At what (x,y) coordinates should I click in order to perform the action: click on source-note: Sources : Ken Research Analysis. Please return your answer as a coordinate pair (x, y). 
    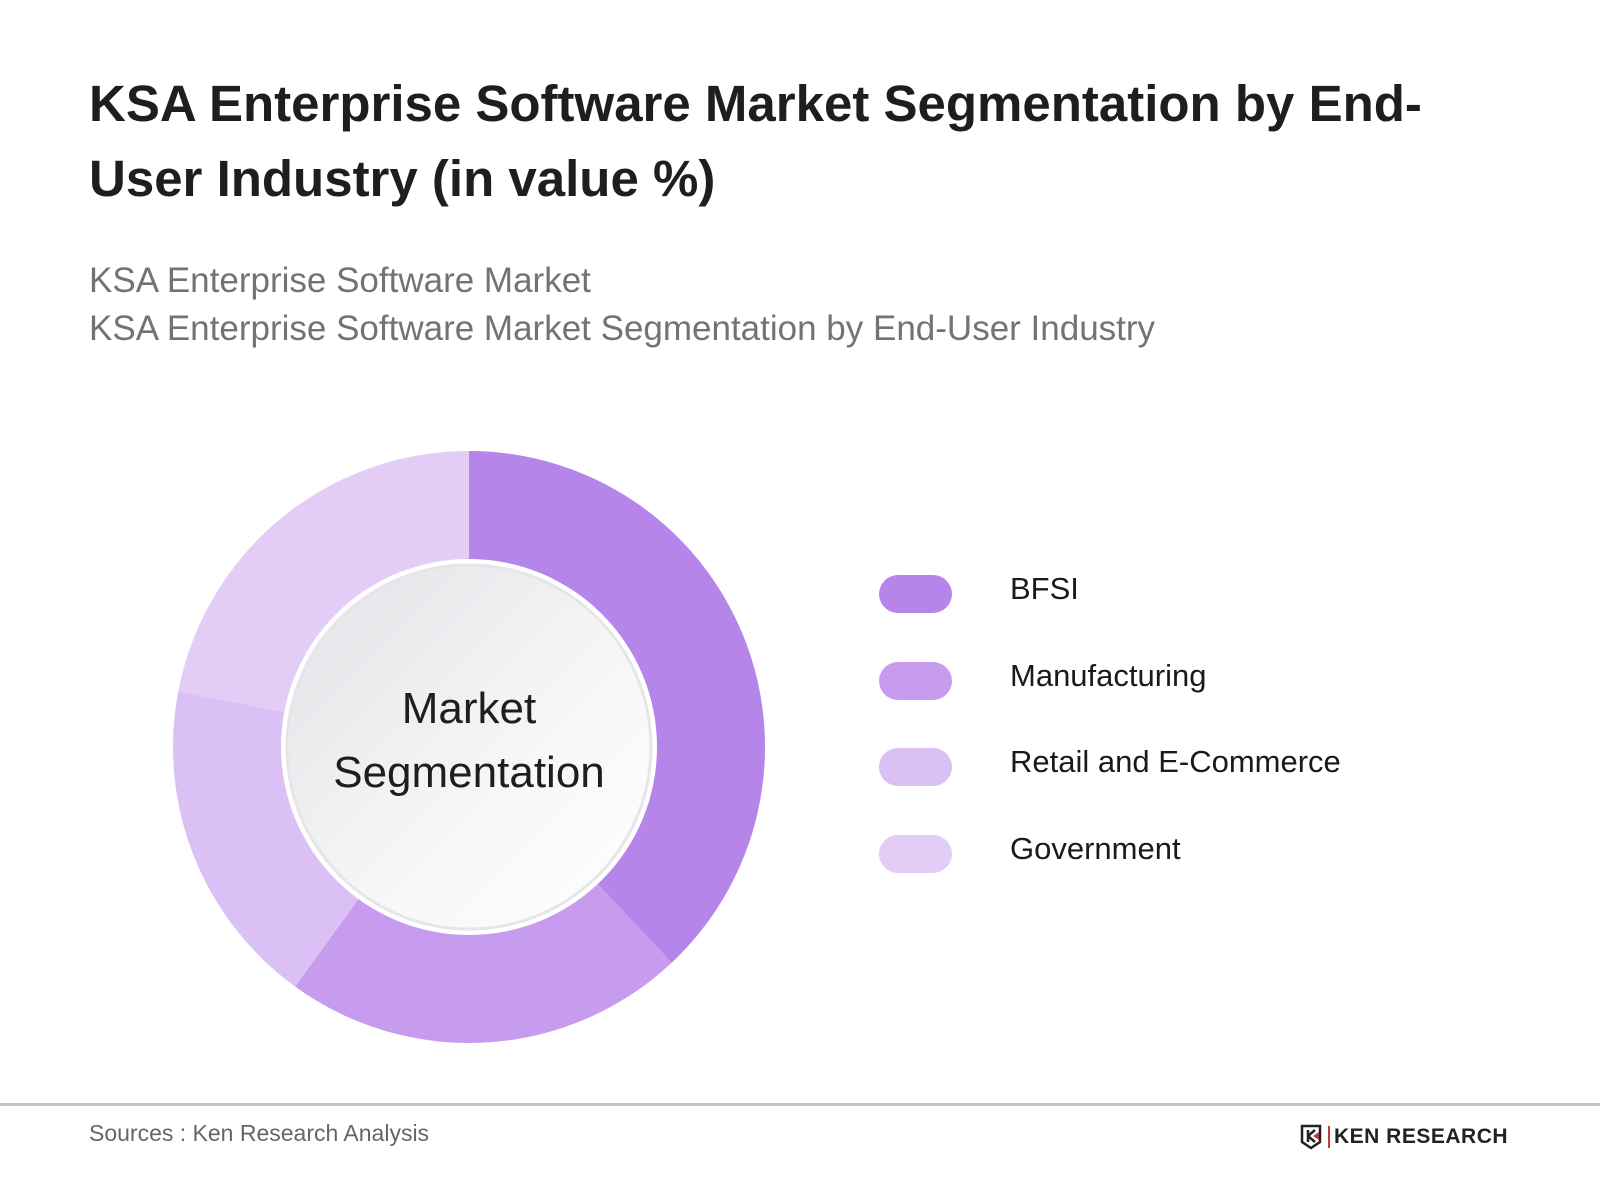
    Looking at the image, I should click on (259, 1133).